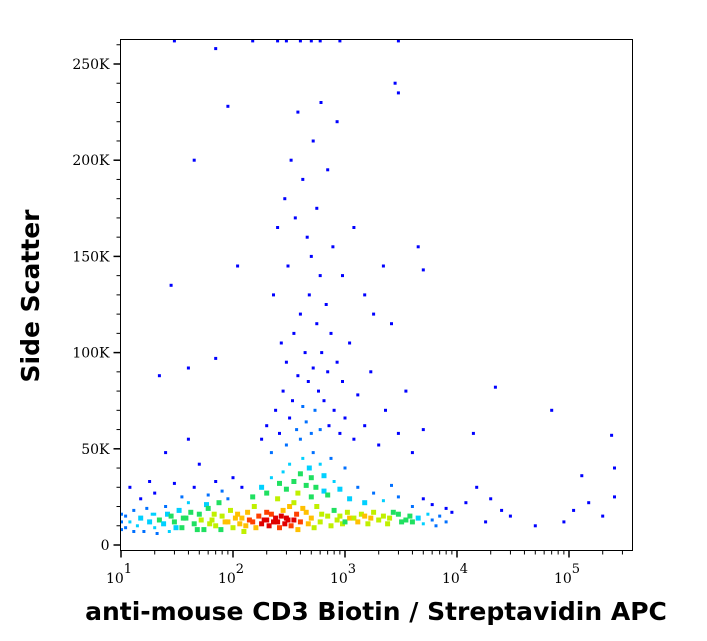 Image resolution: width=707 pixels, height=641 pixels. Describe the element at coordinates (343, 574) in the screenshot. I see `x-tick-label: 10³` at that location.